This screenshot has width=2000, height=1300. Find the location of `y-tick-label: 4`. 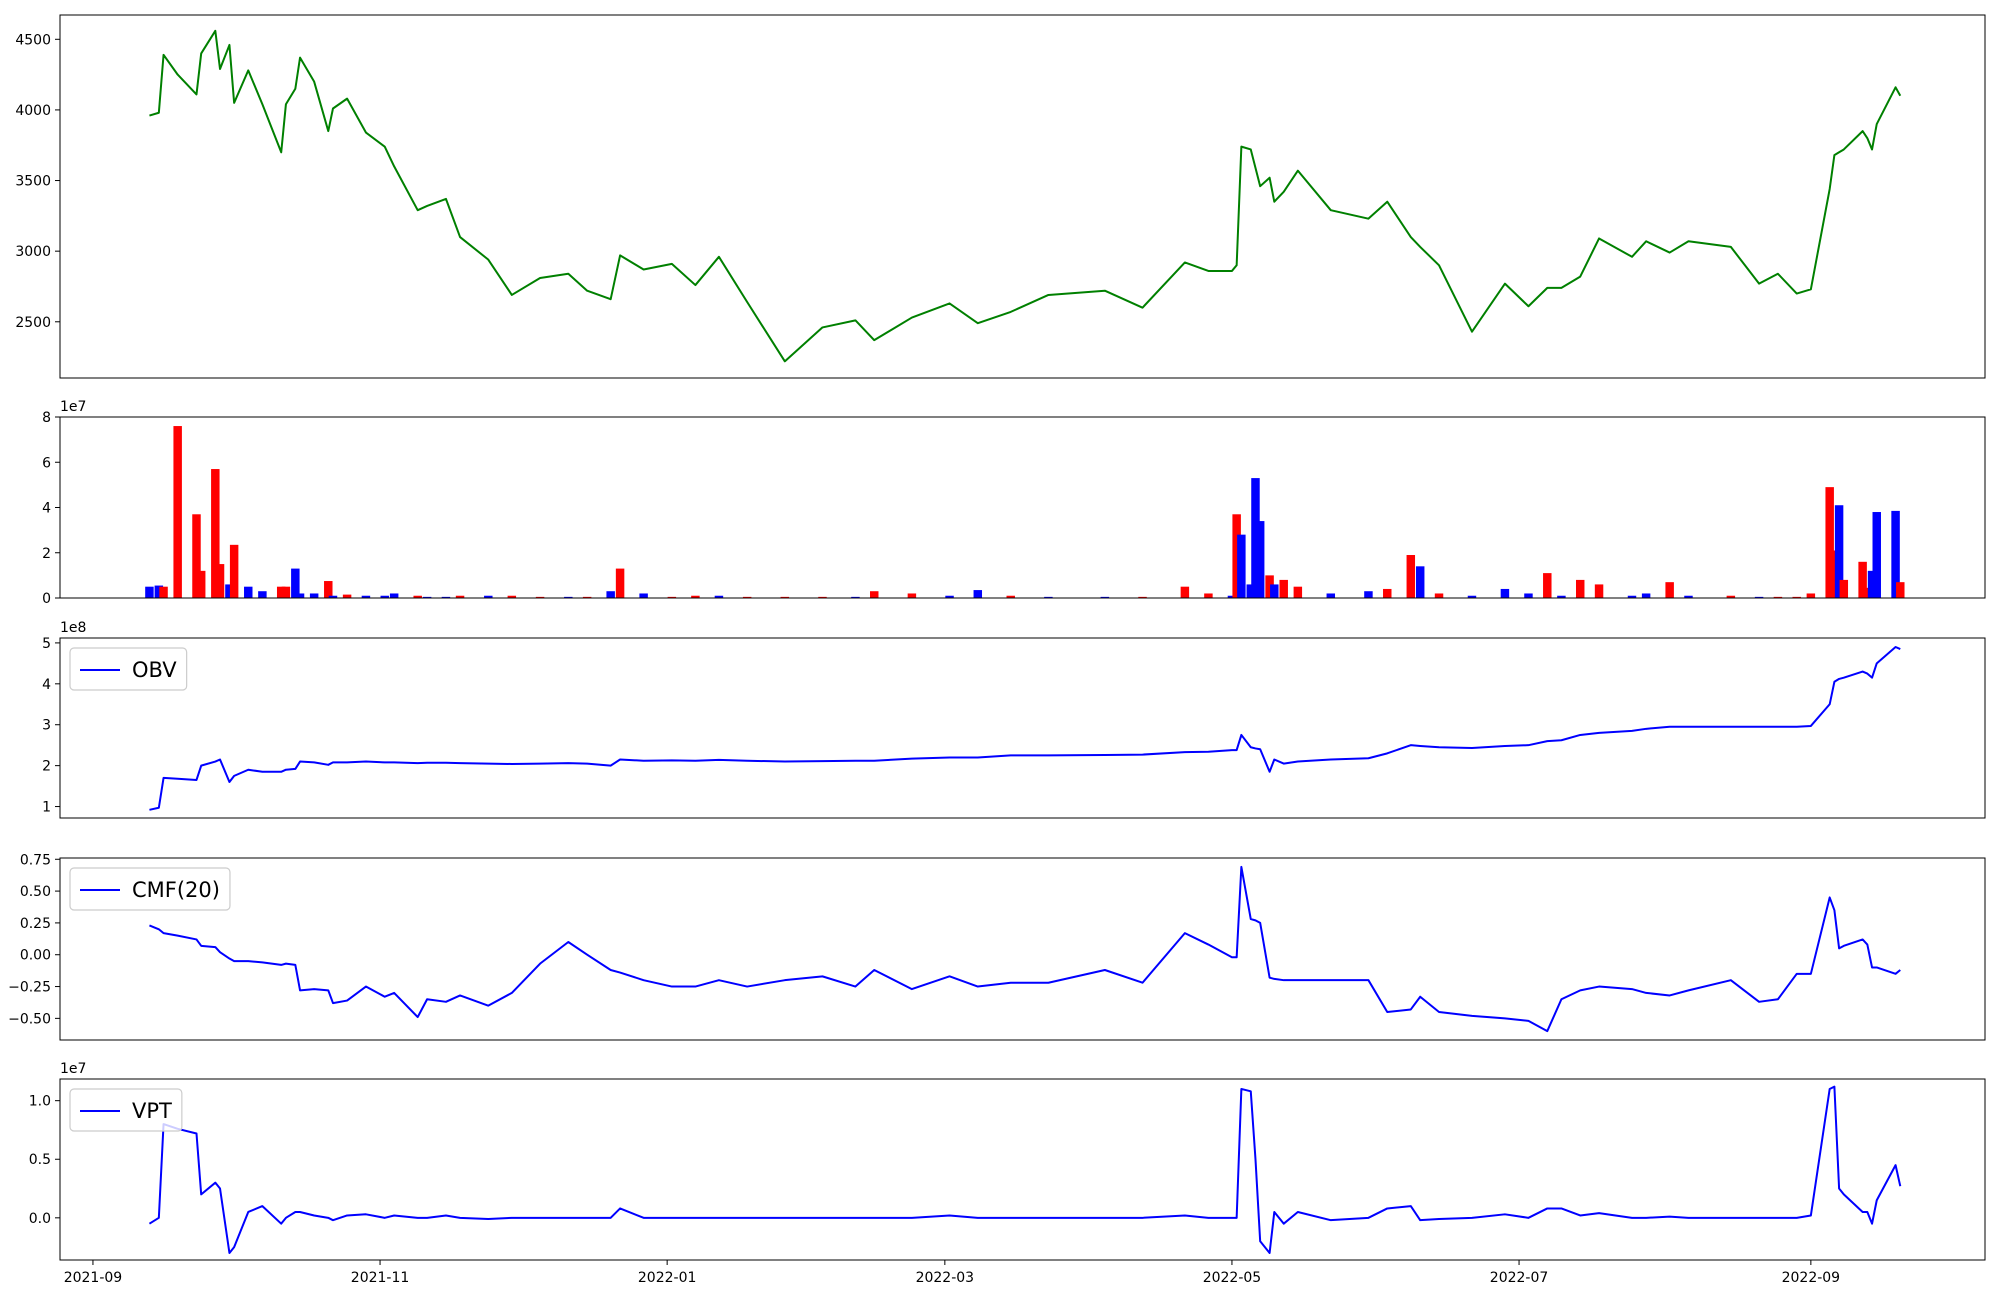

y-tick-label: 4 is located at coordinates (46, 509).